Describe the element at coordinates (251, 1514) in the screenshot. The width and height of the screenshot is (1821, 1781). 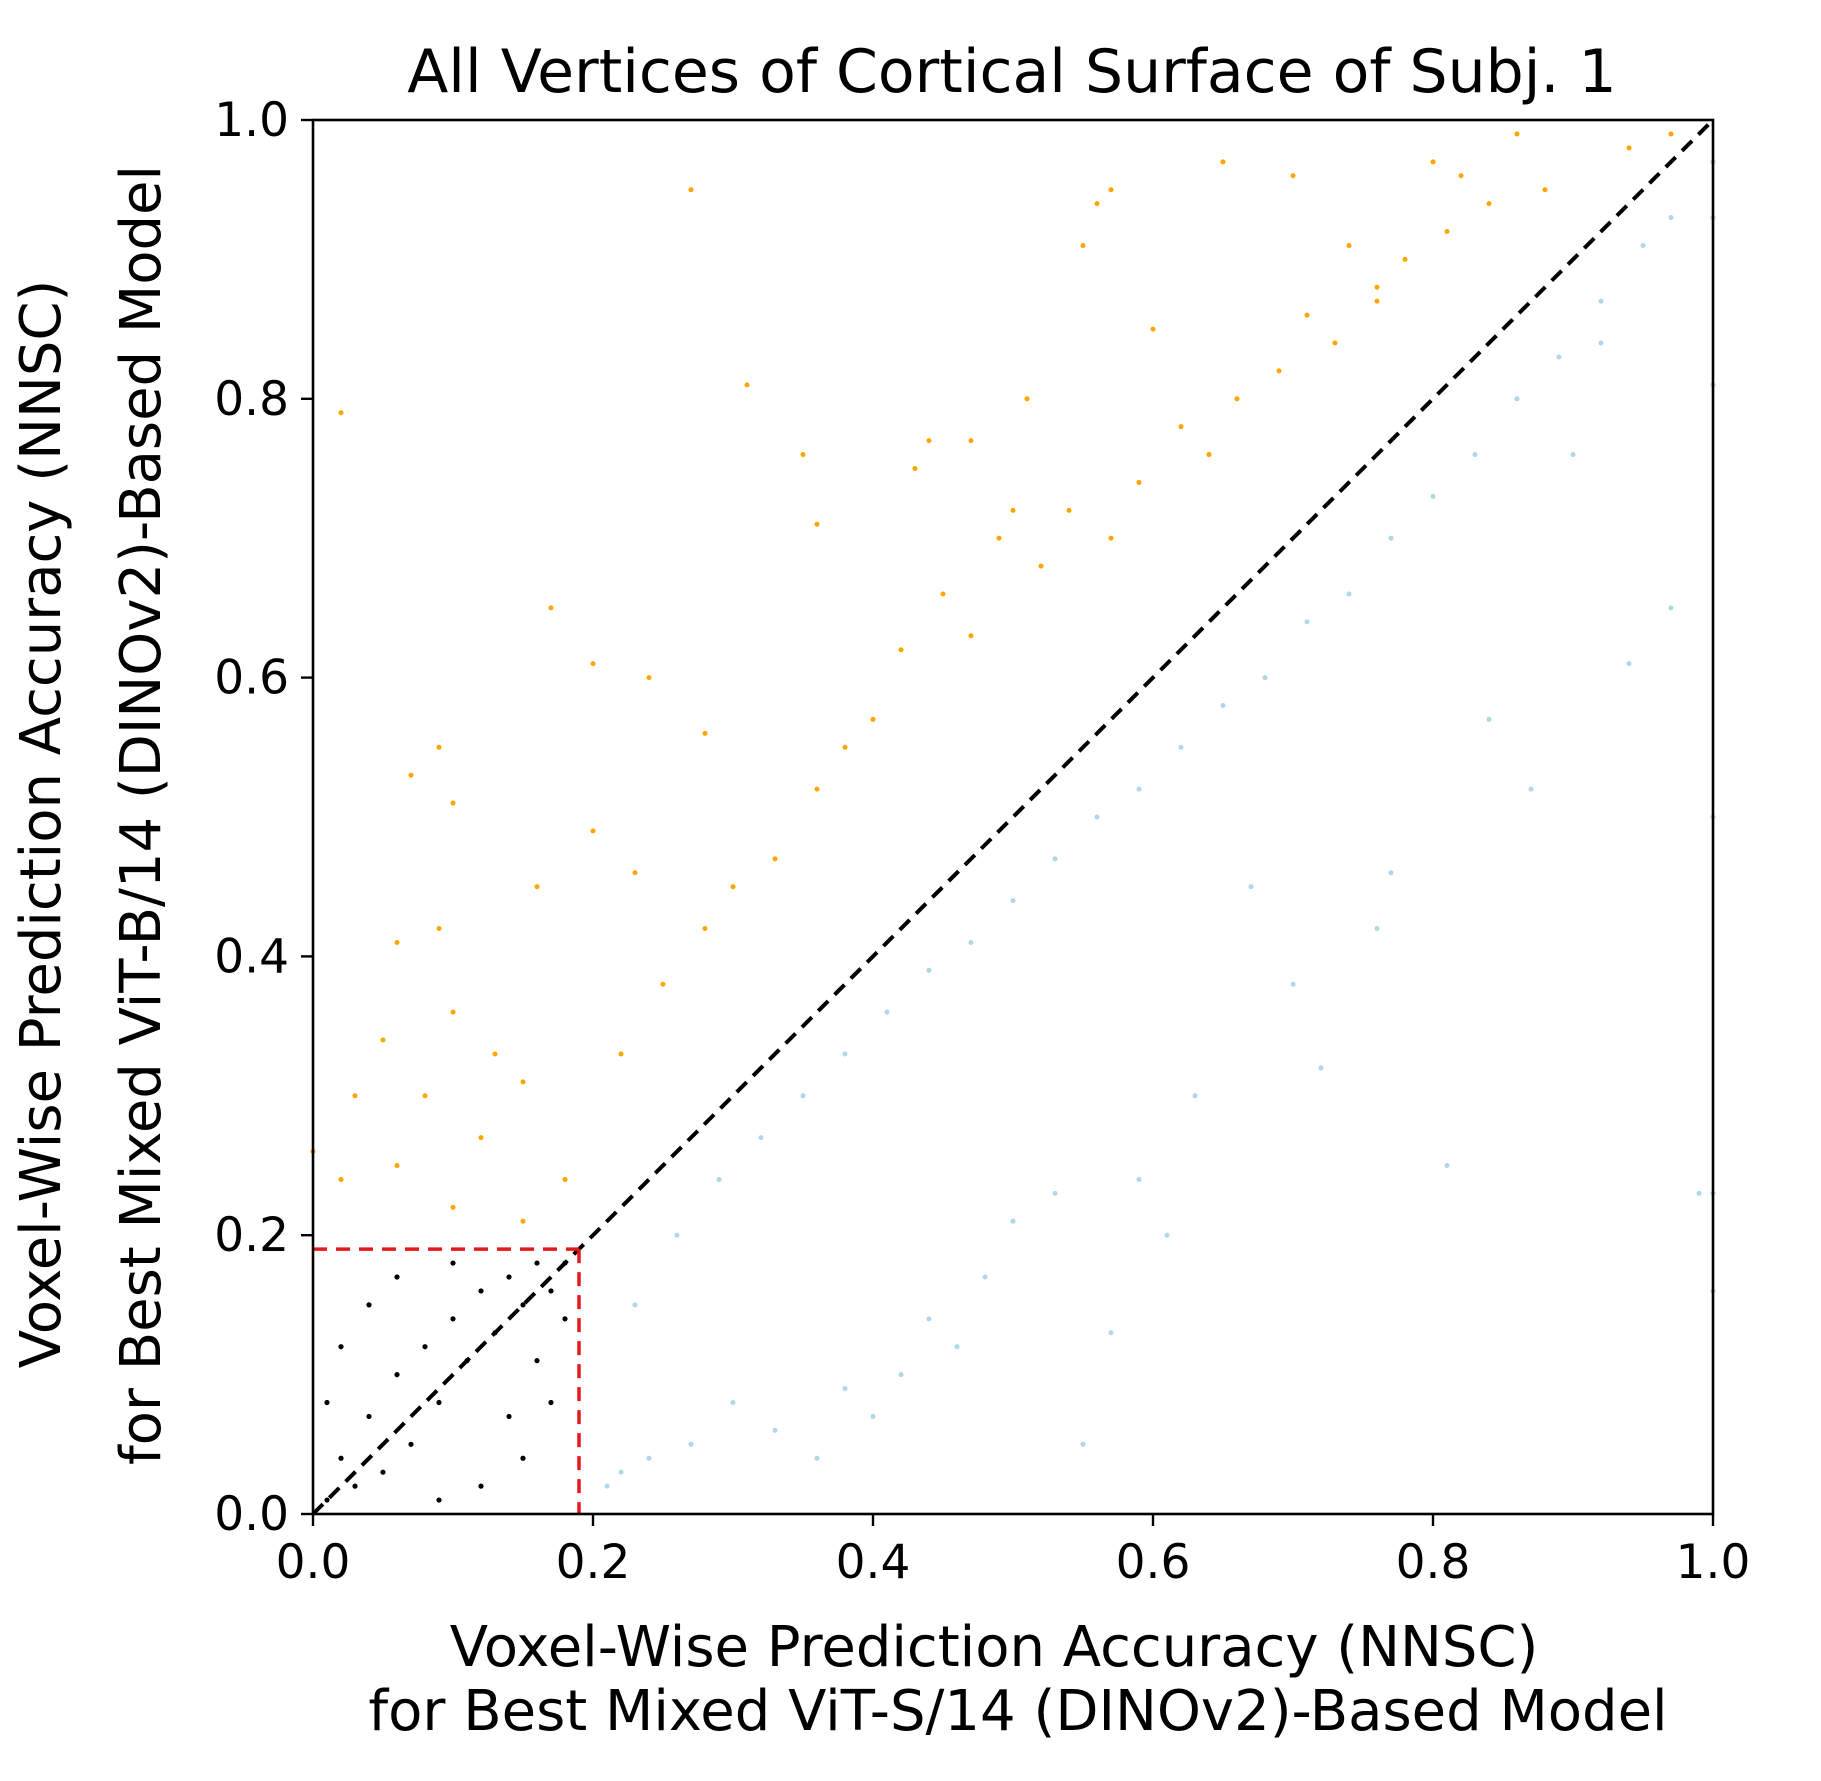
I see `y-tick-label-1: 0.0` at that location.